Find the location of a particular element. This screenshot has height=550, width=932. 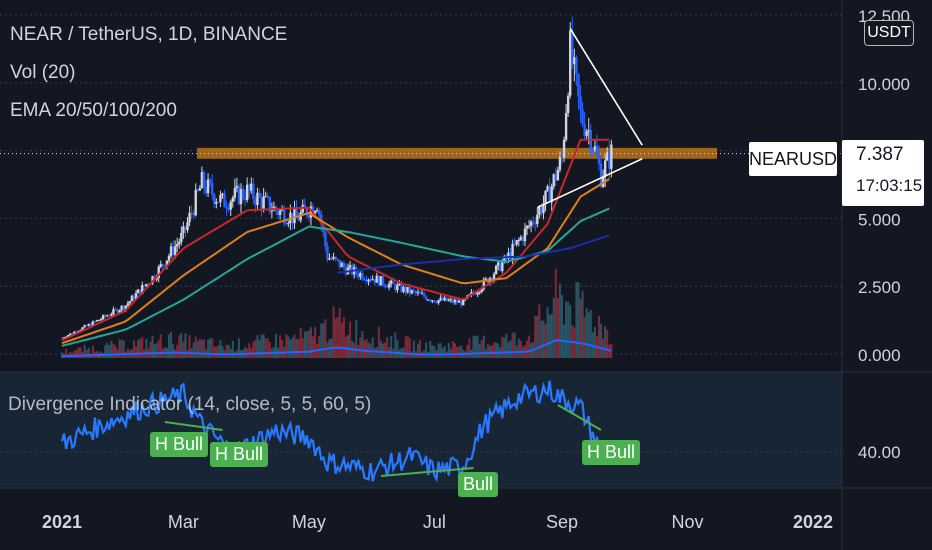

y-tick-label: 10.000 is located at coordinates (884, 84).